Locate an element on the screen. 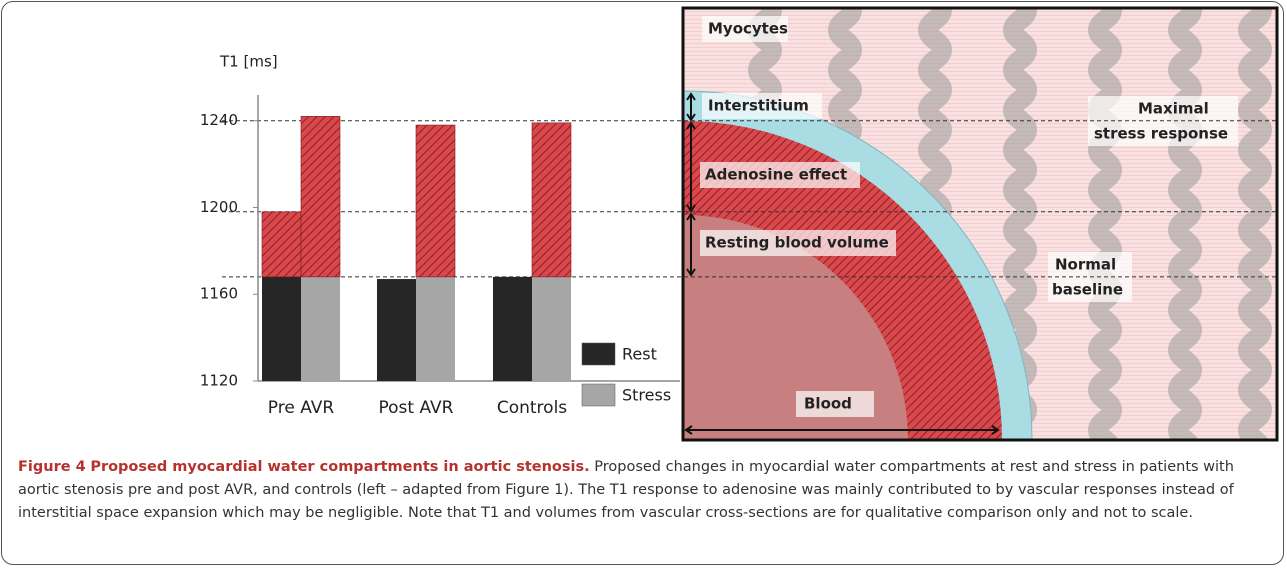 Image resolution: width=1287 pixels, height=568 pixels. x-tick-label: Pre AVR is located at coordinates (301, 408).